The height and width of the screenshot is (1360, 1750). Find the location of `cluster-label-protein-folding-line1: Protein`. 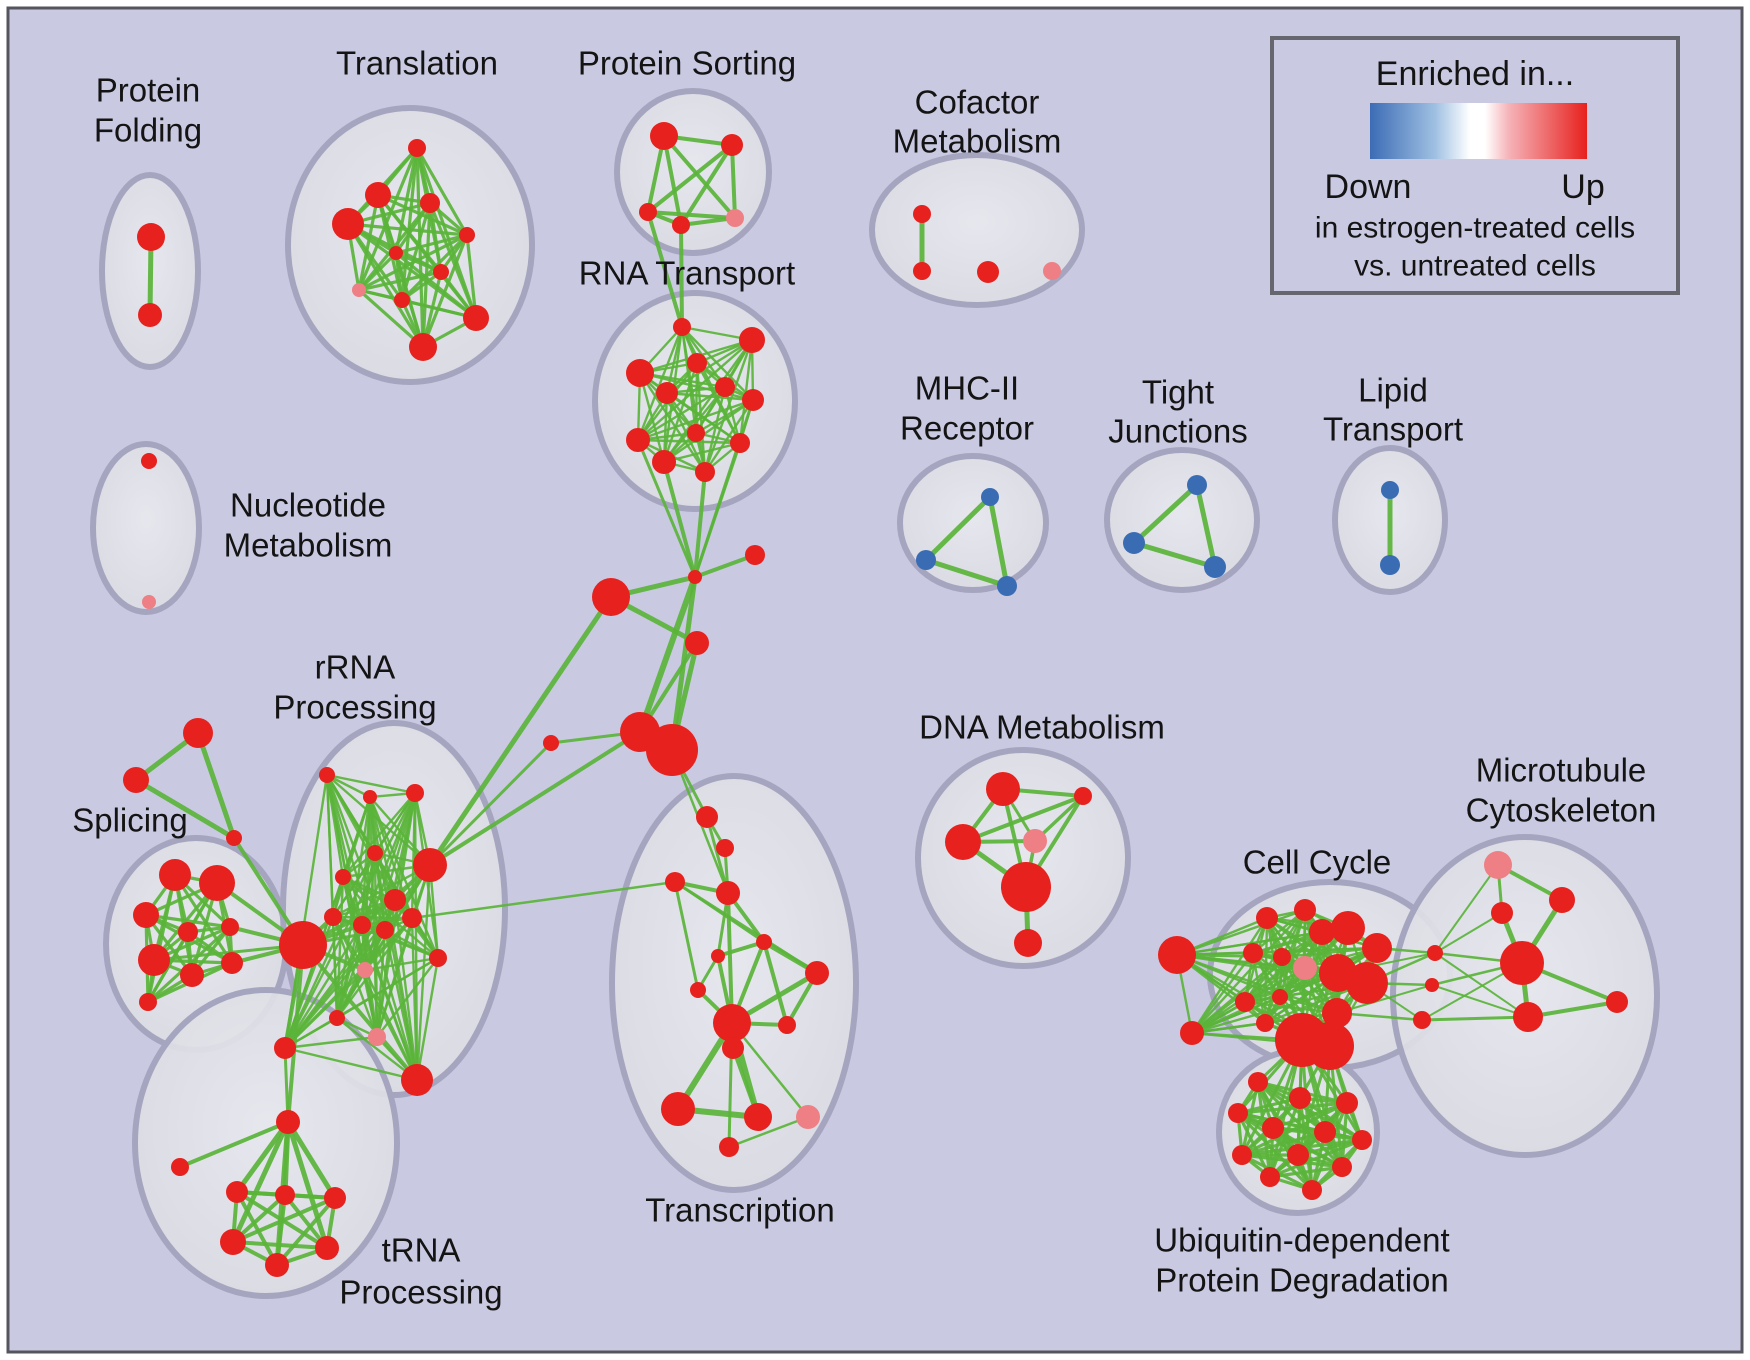

cluster-label-protein-folding-line1: Protein is located at coordinates (148, 90).